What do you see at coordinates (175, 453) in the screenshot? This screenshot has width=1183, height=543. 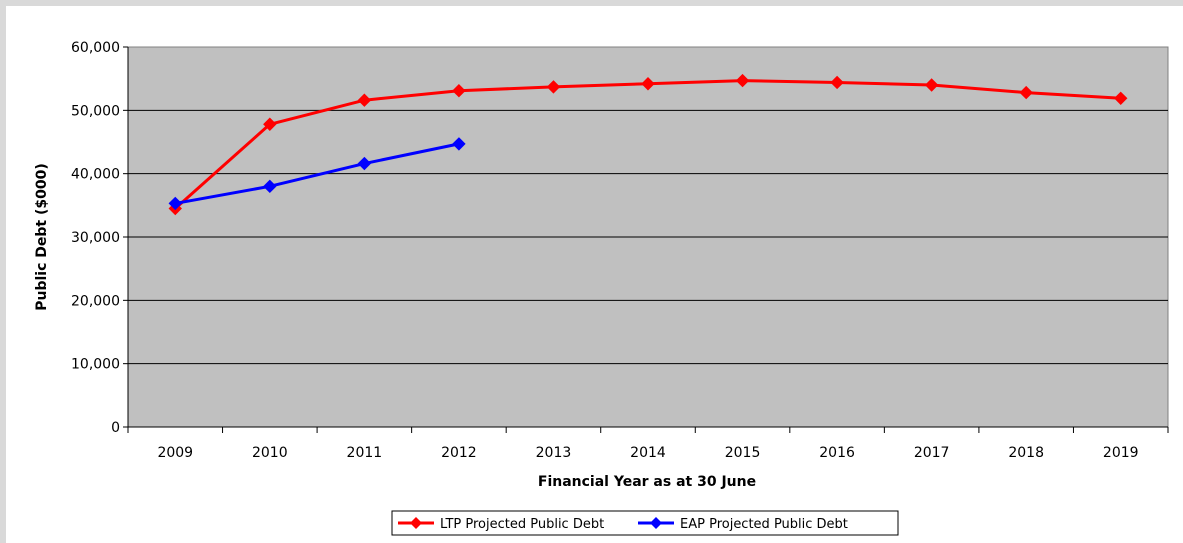 I see `x-tick-label: 2009` at bounding box center [175, 453].